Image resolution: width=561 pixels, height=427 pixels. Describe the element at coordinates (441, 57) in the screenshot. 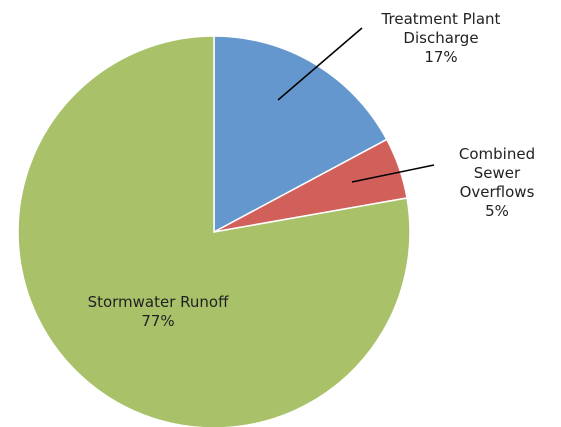

I see `value-label: 17%` at that location.